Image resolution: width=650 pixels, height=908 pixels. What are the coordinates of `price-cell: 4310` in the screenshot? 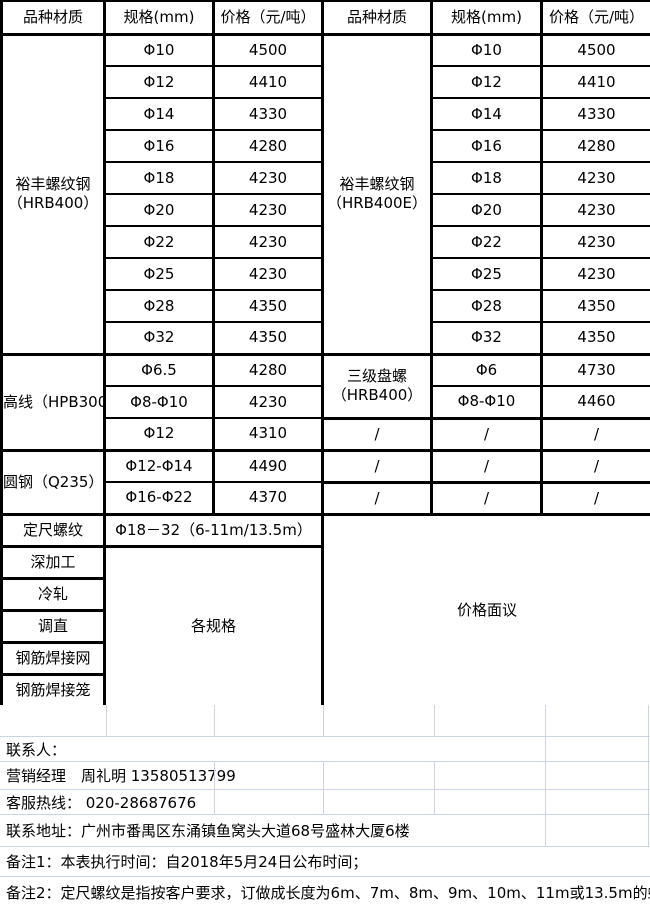 It's located at (268, 434).